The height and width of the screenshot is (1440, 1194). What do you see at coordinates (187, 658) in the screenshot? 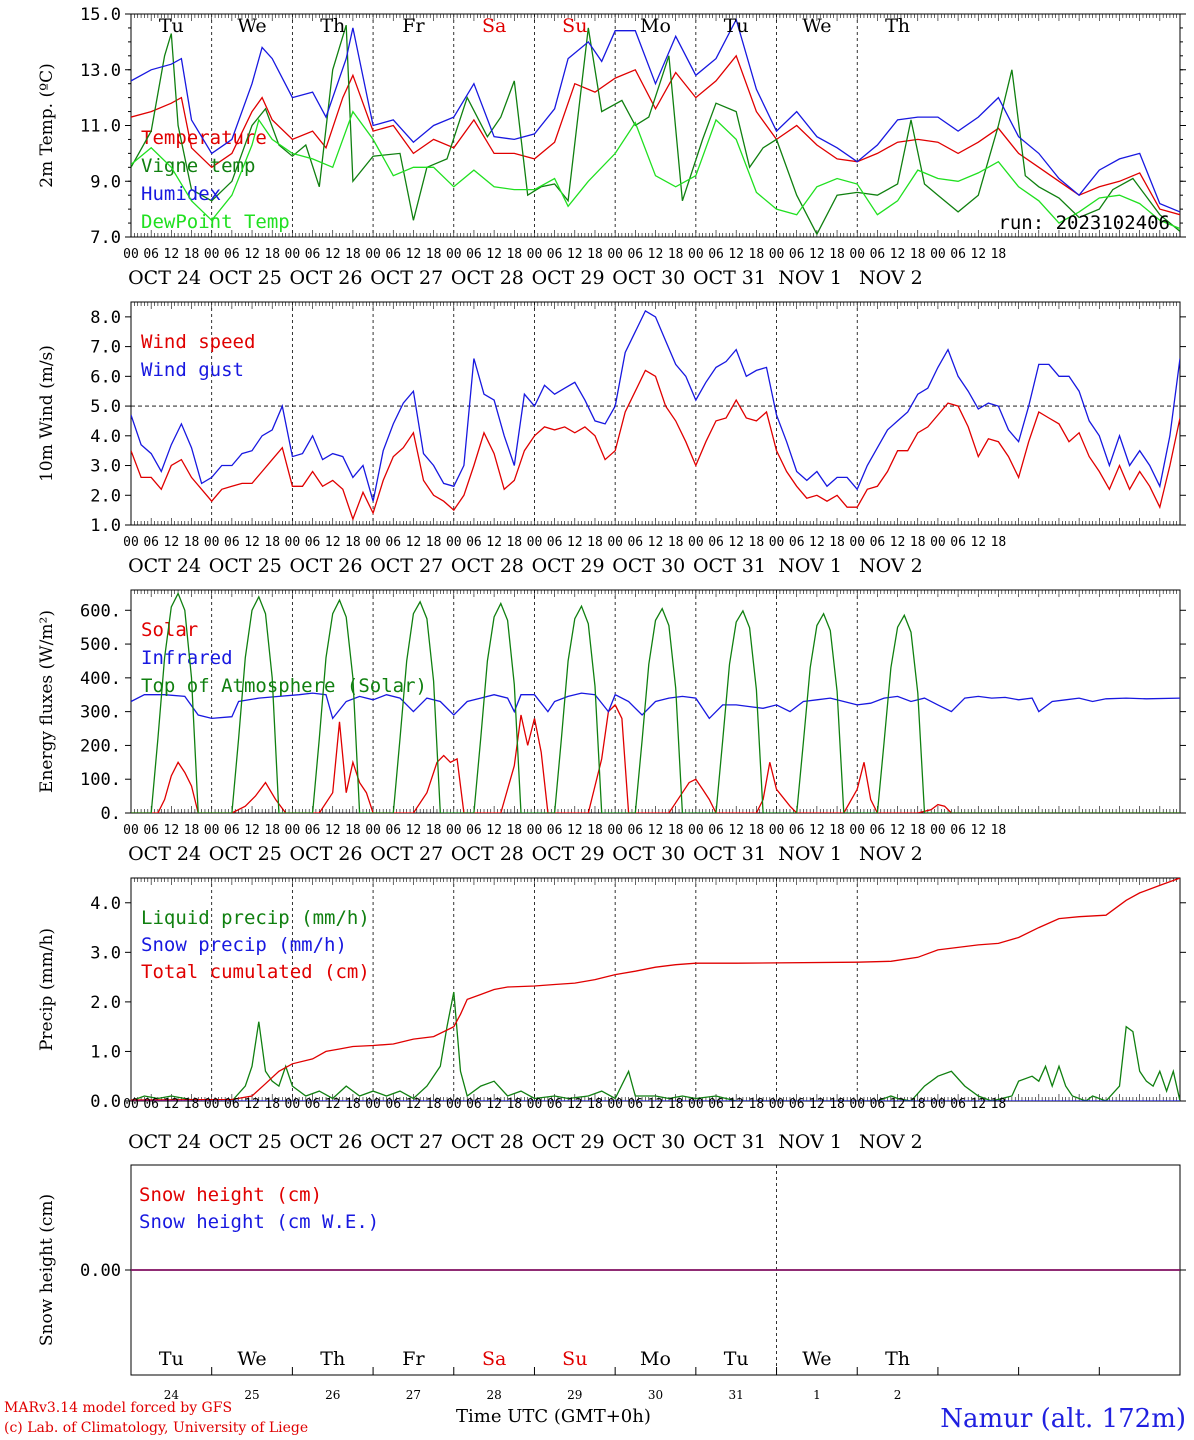
I see `legend-entry: Infrared` at bounding box center [187, 658].